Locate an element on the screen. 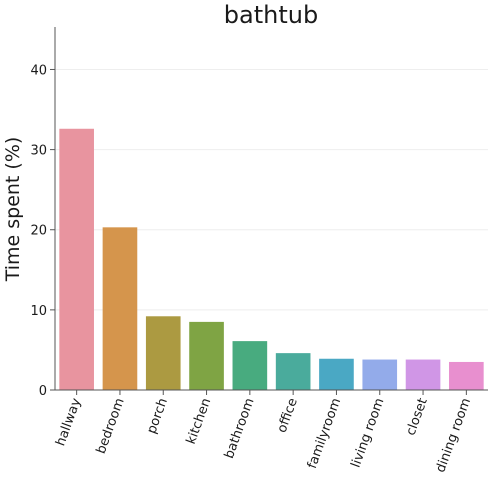 Image resolution: width=493 pixels, height=479 pixels. x-tick-label: hallway is located at coordinates (68, 422).